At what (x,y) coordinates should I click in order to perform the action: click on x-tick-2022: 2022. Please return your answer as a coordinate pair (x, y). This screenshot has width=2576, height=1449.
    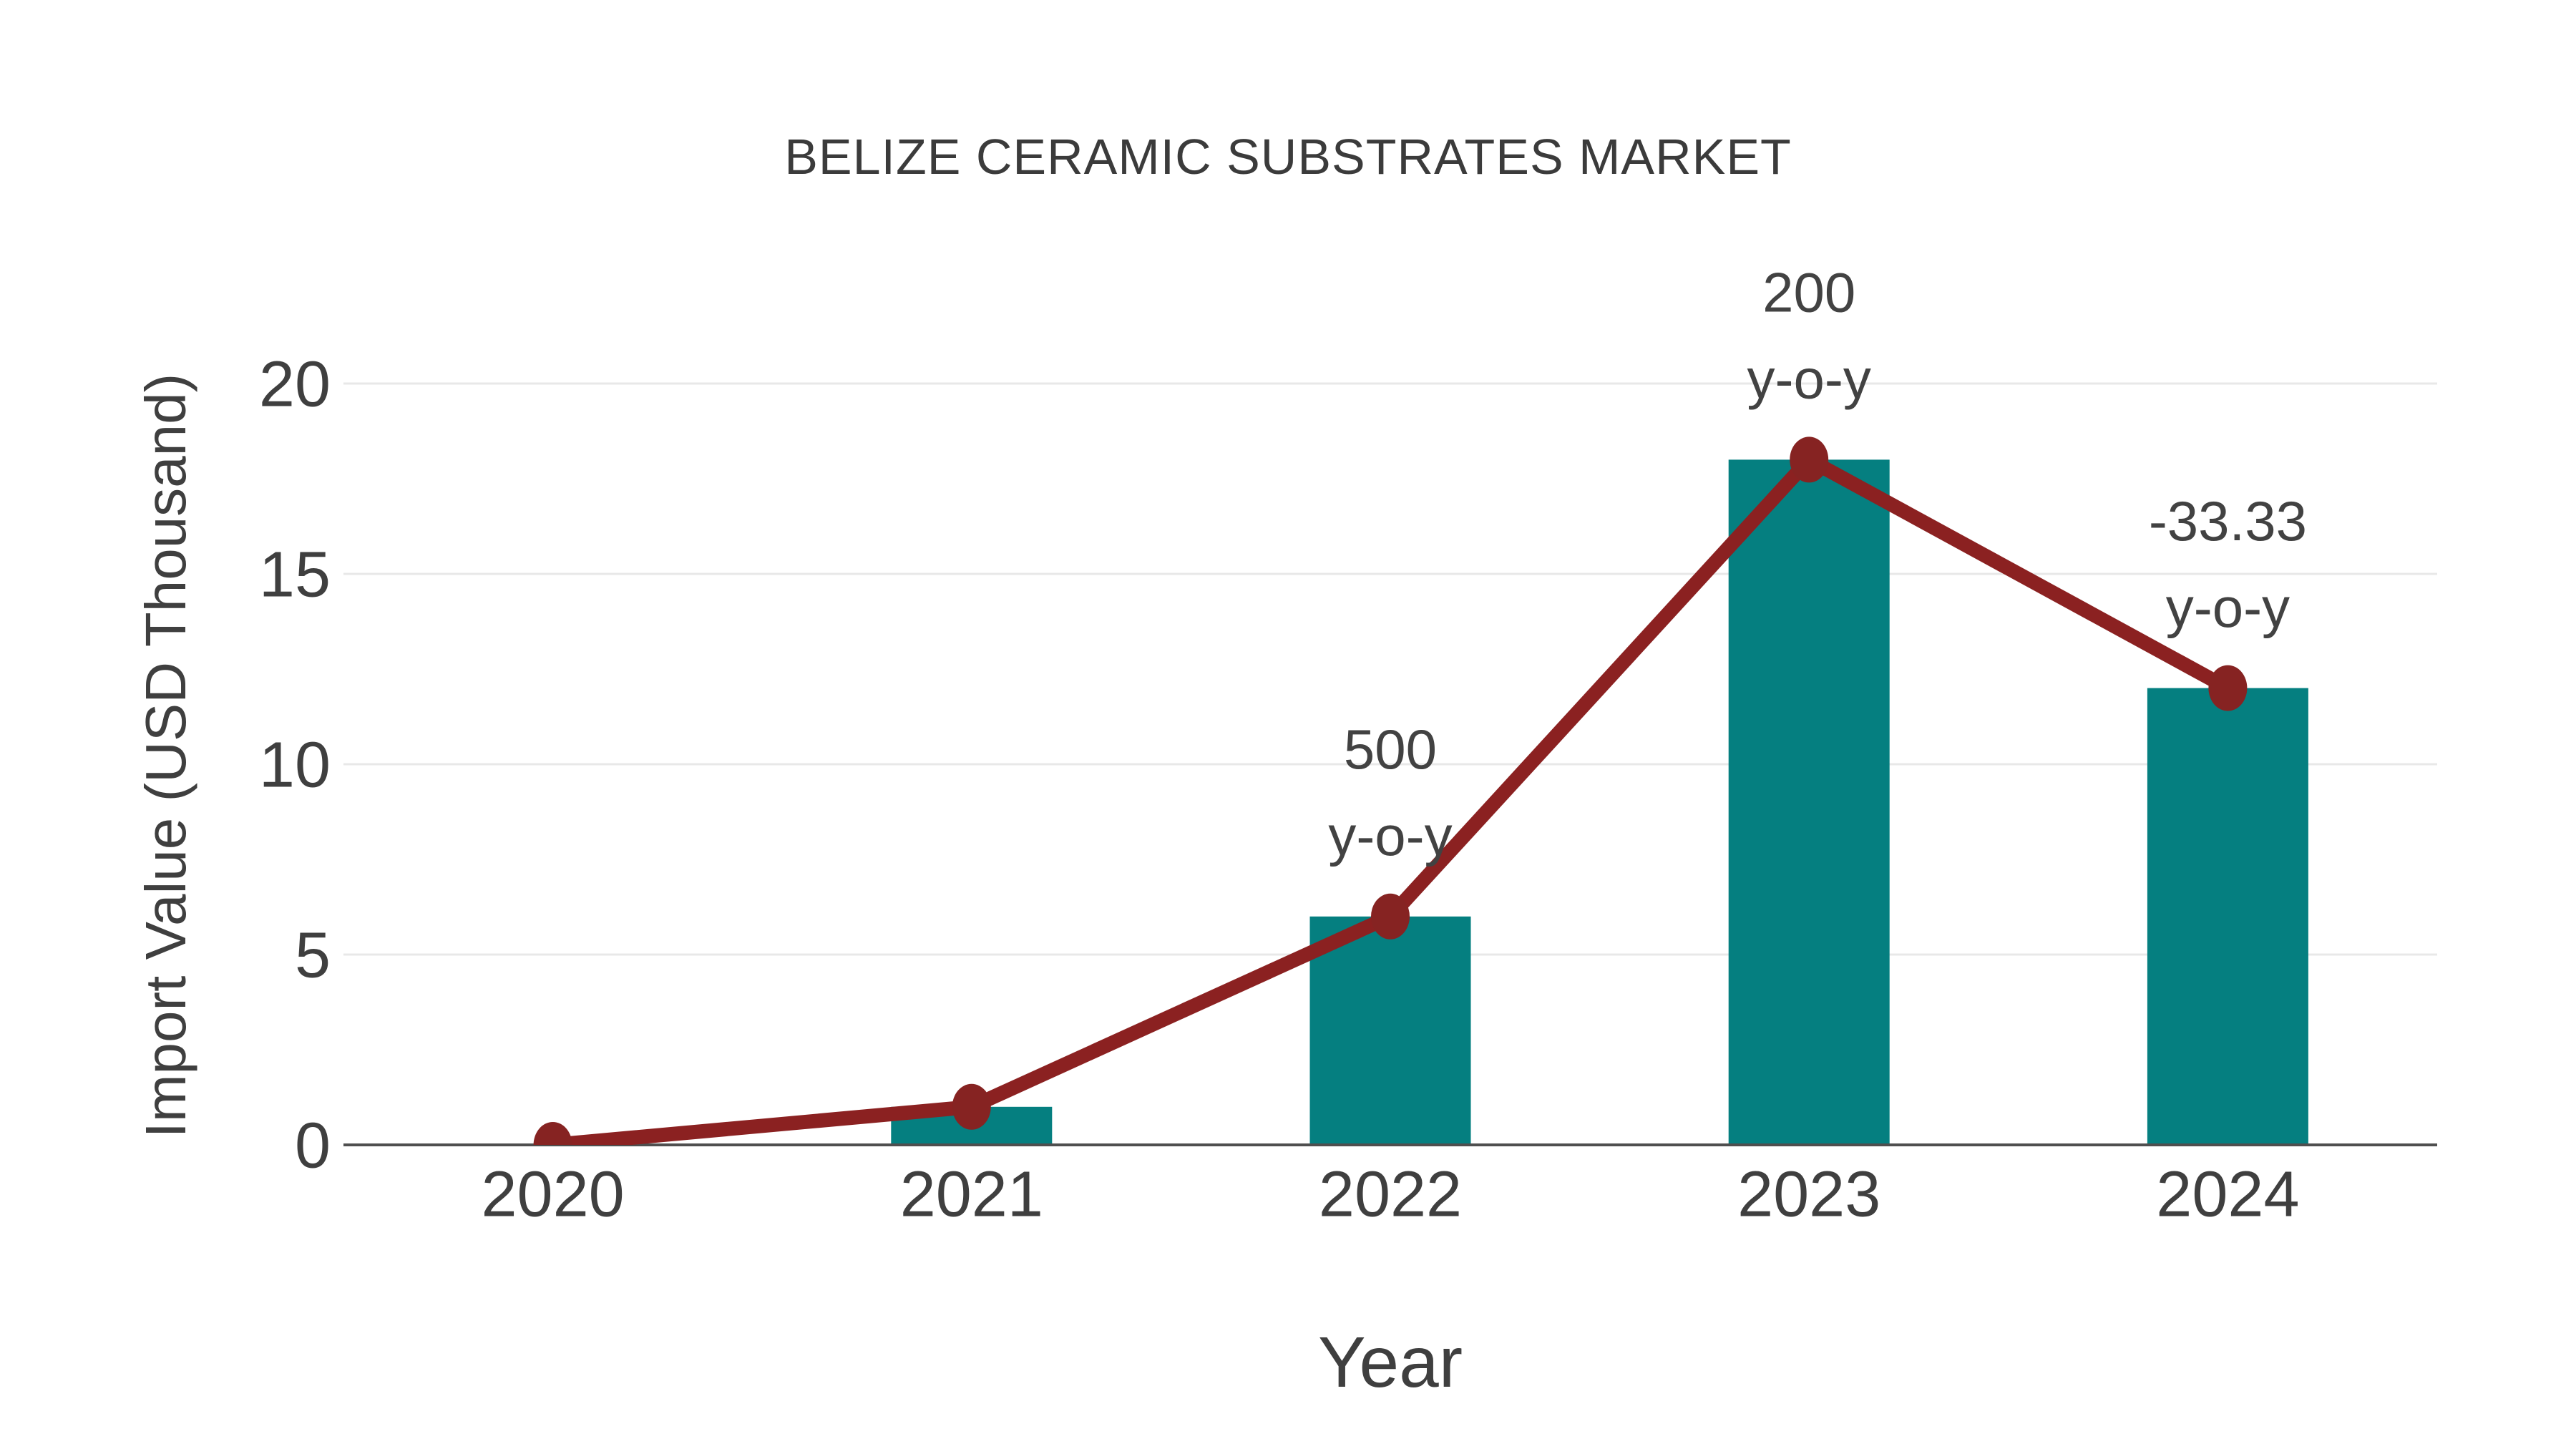
    Looking at the image, I should click on (1390, 1195).